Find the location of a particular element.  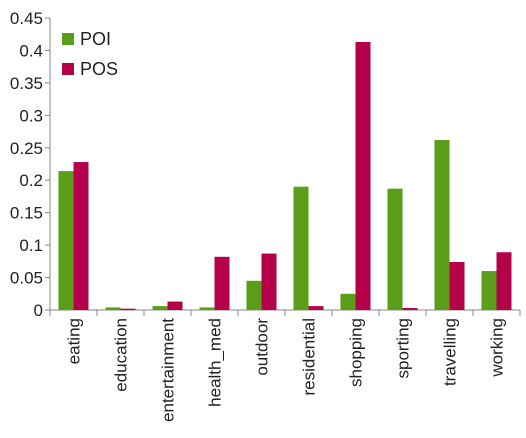

bar-pos-sporting is located at coordinates (410, 309).